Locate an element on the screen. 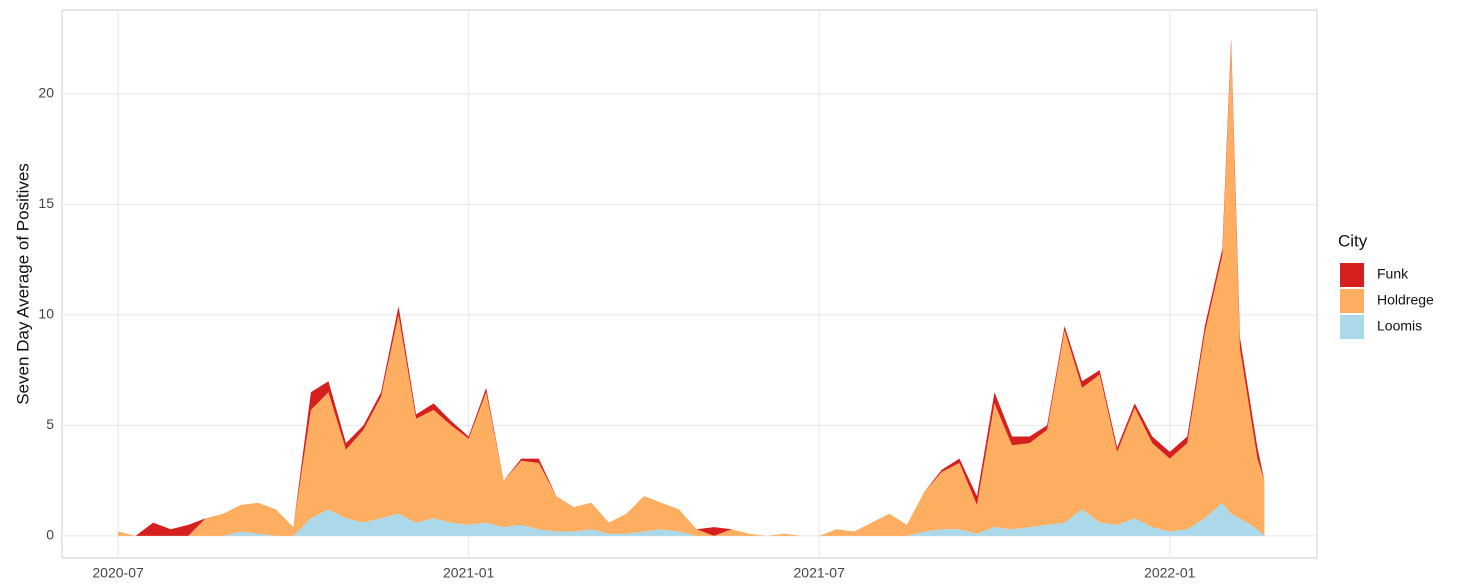 Image resolution: width=1463 pixels, height=585 pixels. y-tick-label: 5 is located at coordinates (50, 424).